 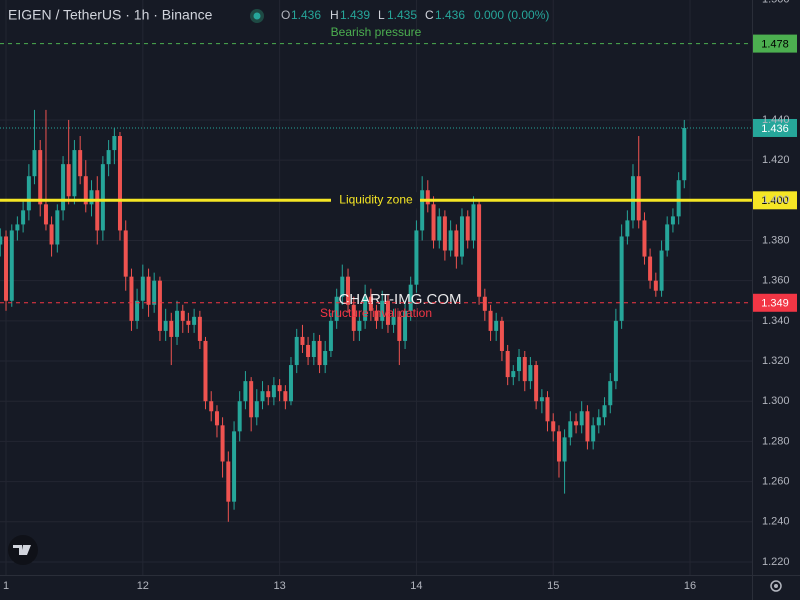 I want to click on level-label: Structure invalidation, so click(x=376, y=313).